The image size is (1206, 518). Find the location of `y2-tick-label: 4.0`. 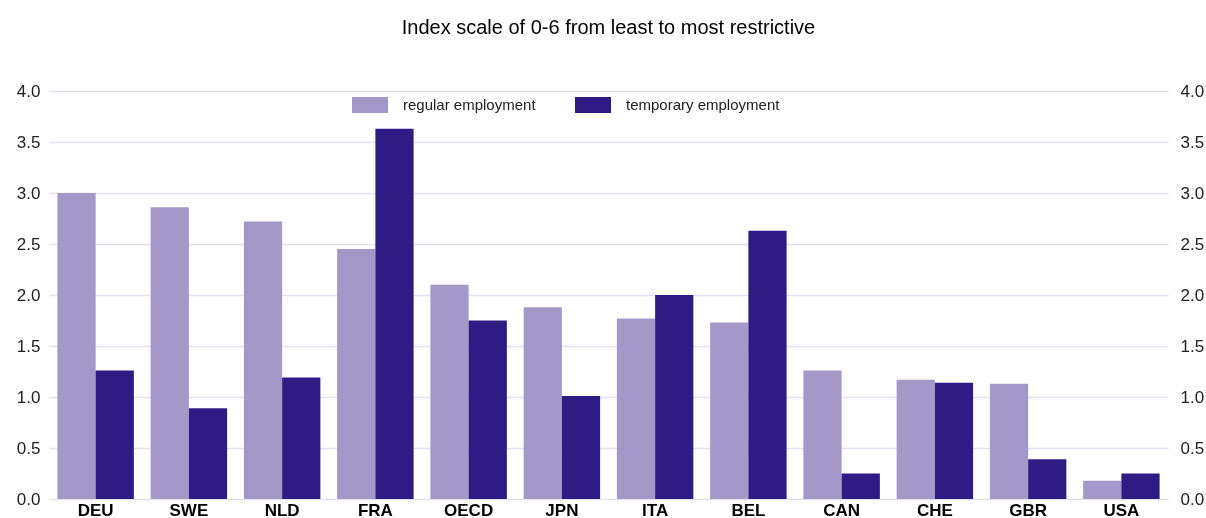

y2-tick-label: 4.0 is located at coordinates (1192, 91).